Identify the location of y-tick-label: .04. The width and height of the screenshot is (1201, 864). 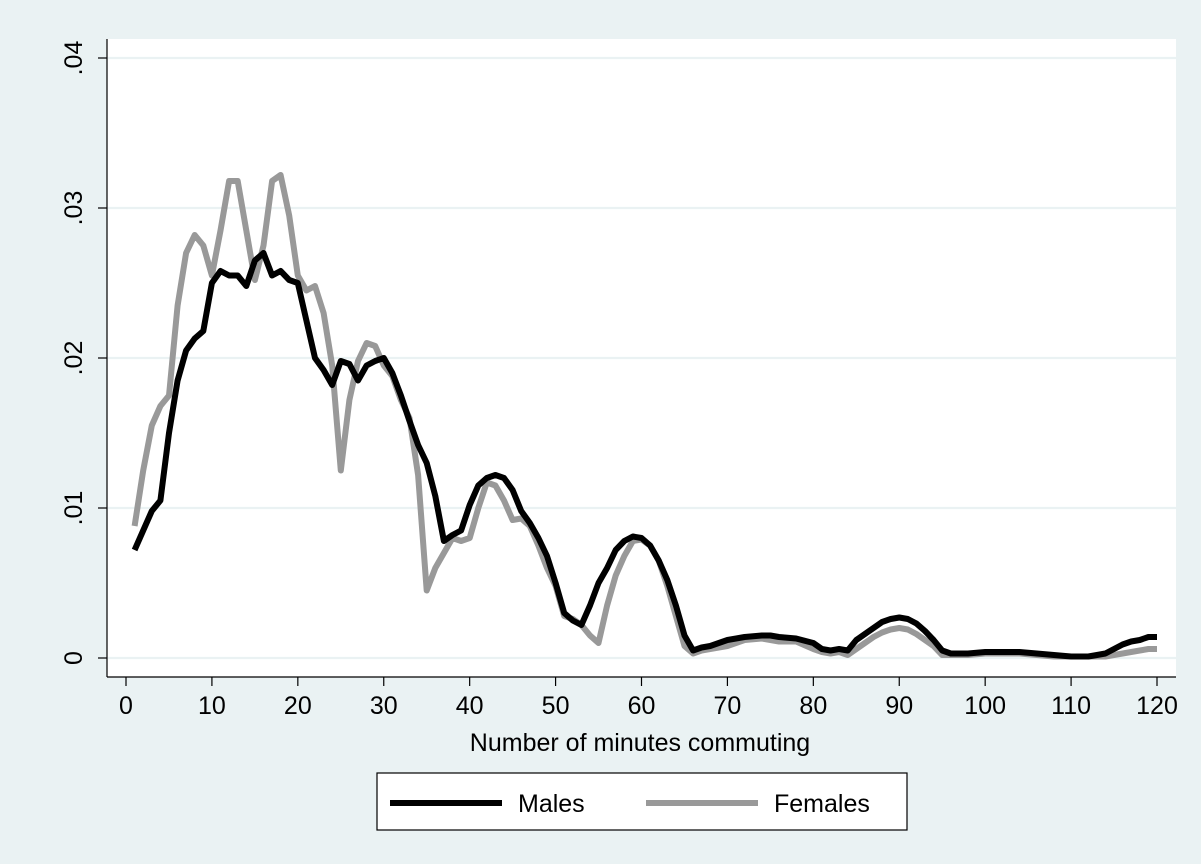
(74, 58).